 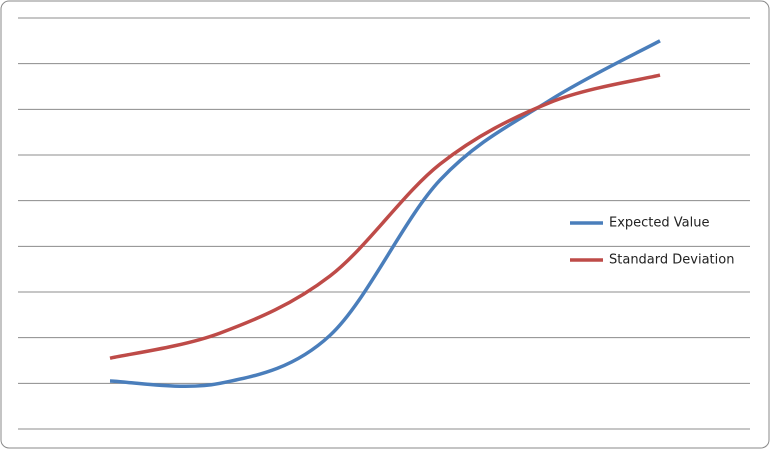 What do you see at coordinates (671, 260) in the screenshot?
I see `legend-label: Standard Deviation` at bounding box center [671, 260].